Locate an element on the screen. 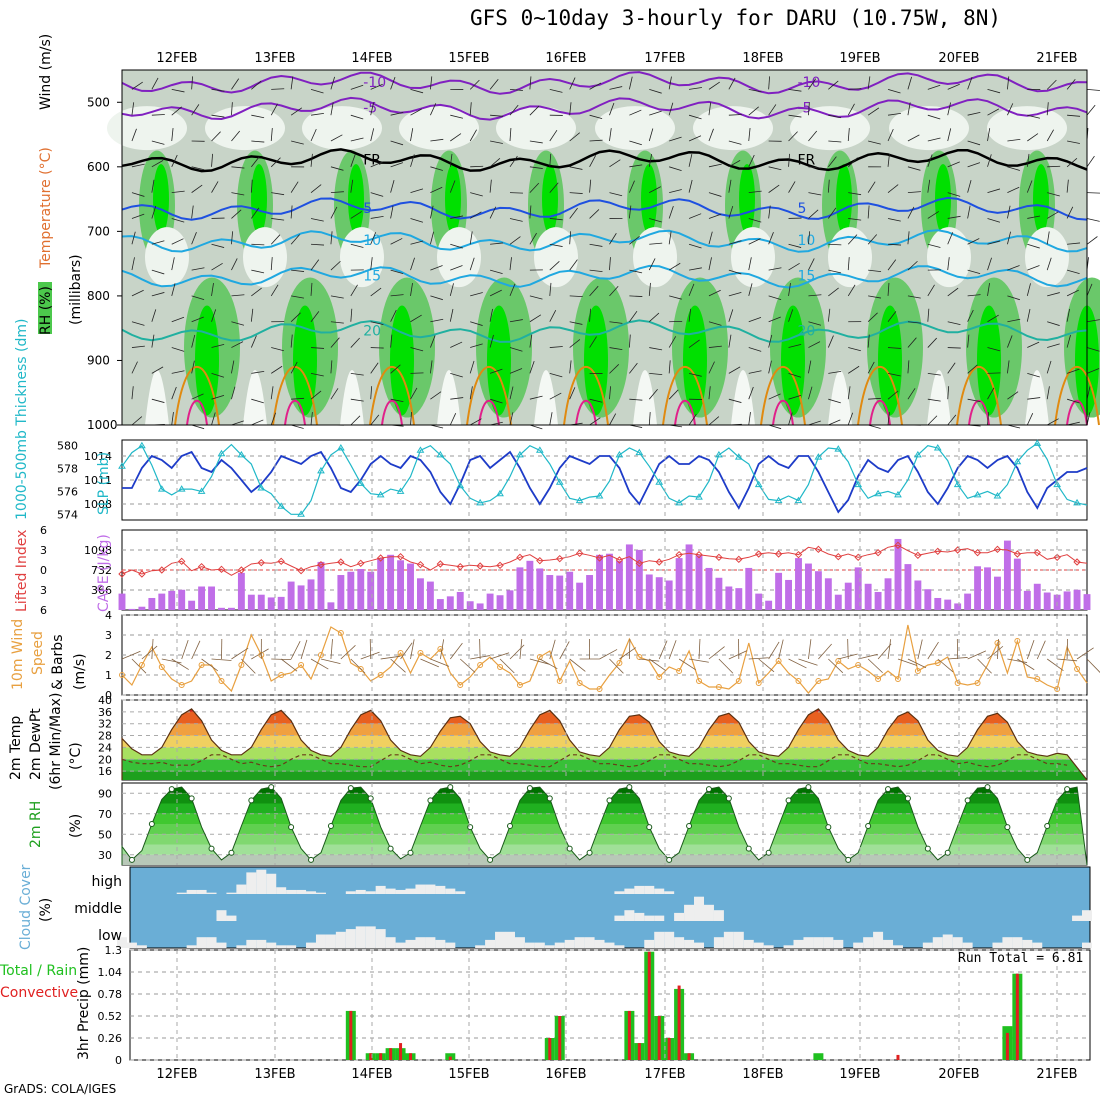 This screenshot has width=1100, height=1100. cape-axis-label: CAPE (J/kg) is located at coordinates (104, 573).